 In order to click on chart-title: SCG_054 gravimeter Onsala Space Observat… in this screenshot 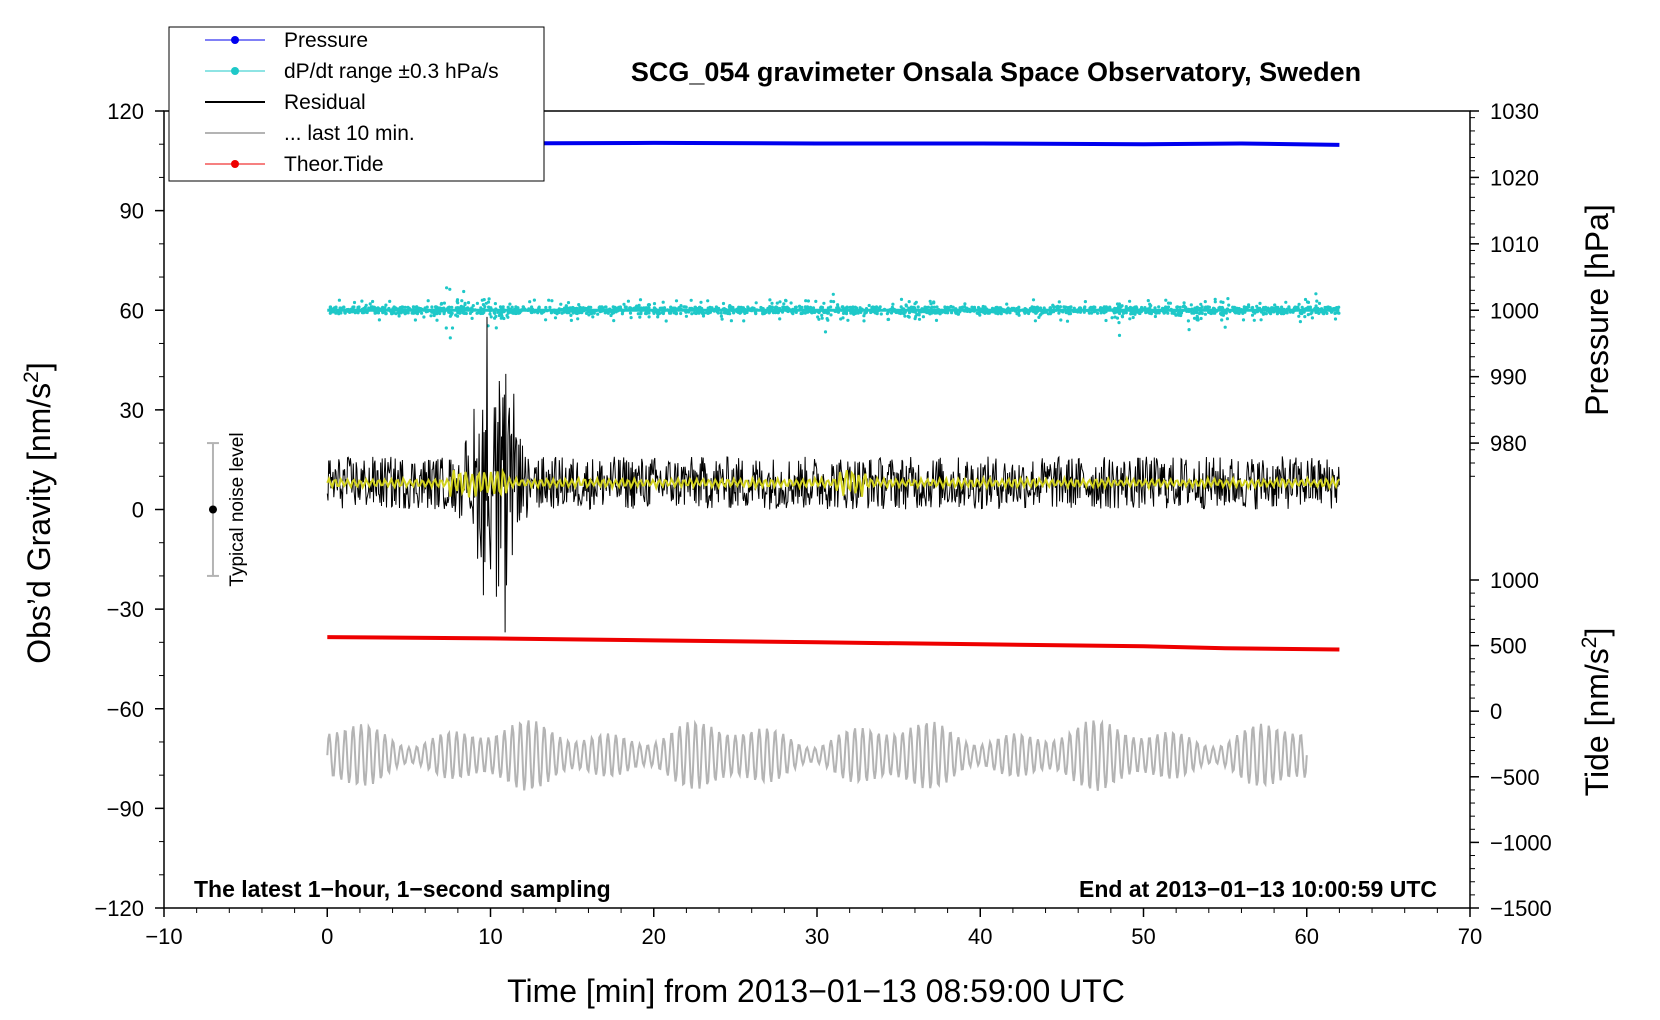, I will do `click(996, 72)`.